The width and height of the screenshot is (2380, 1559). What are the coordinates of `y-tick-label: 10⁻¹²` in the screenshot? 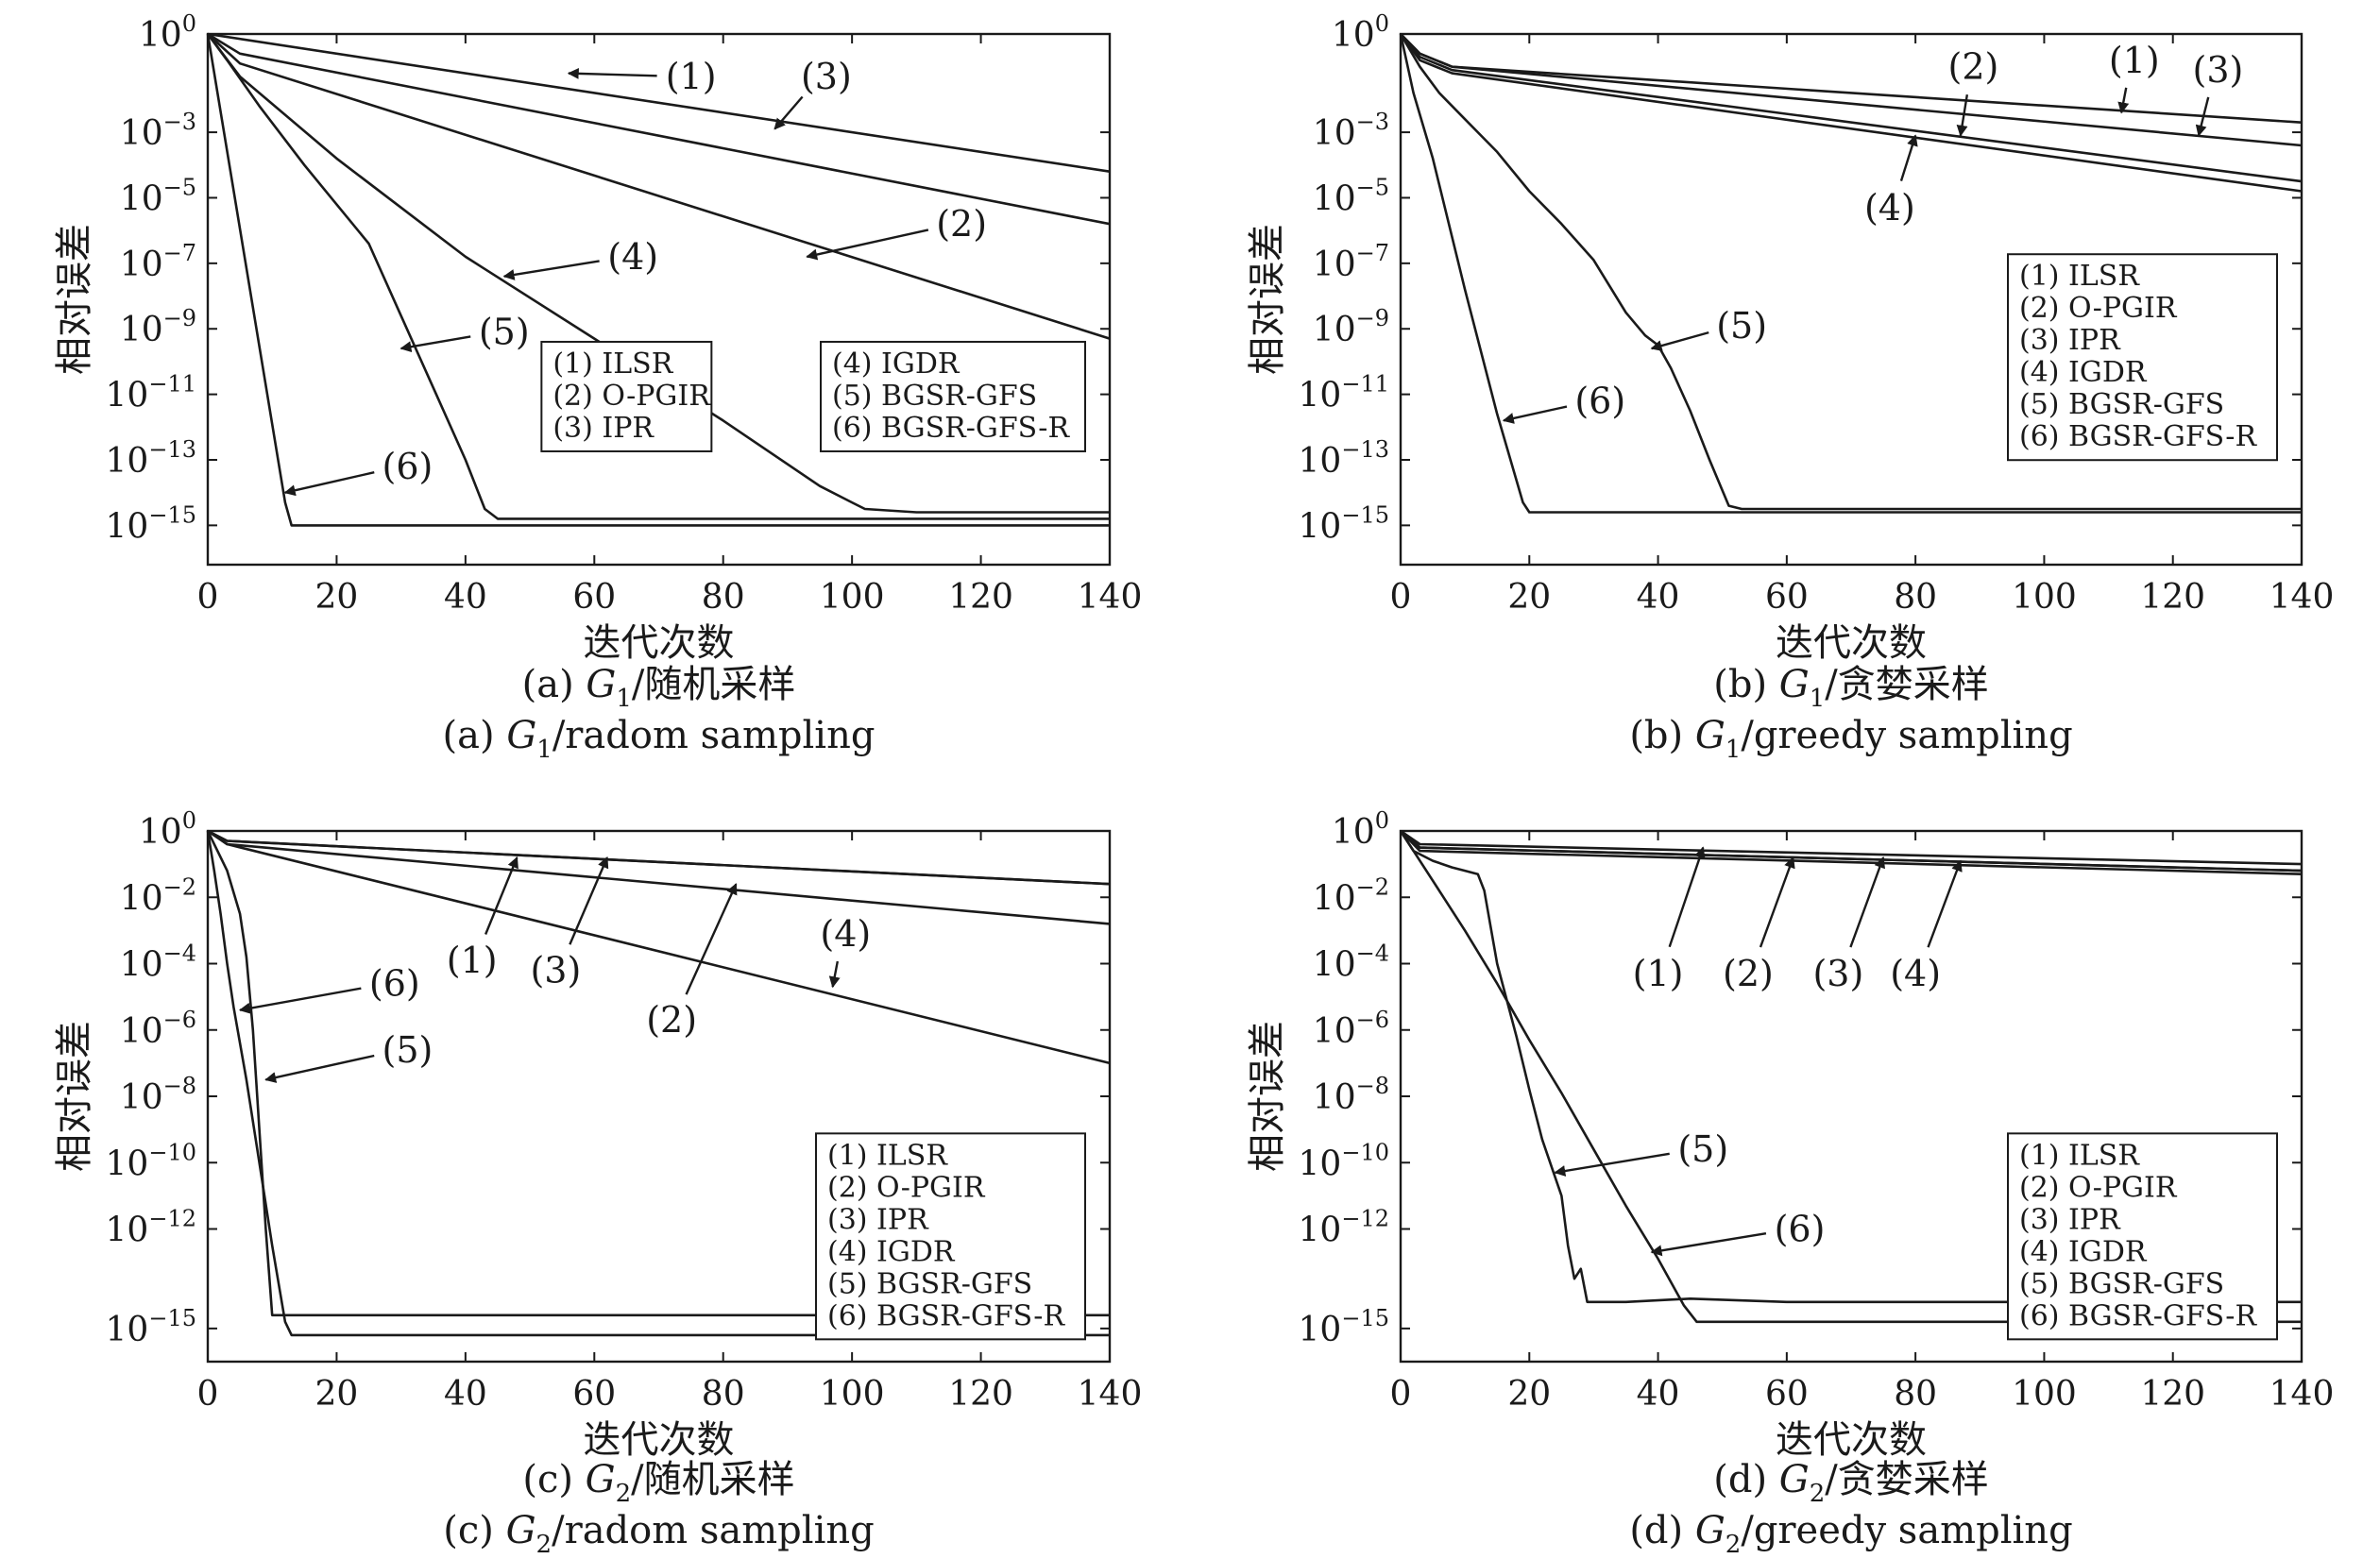 It's located at (151, 1228).